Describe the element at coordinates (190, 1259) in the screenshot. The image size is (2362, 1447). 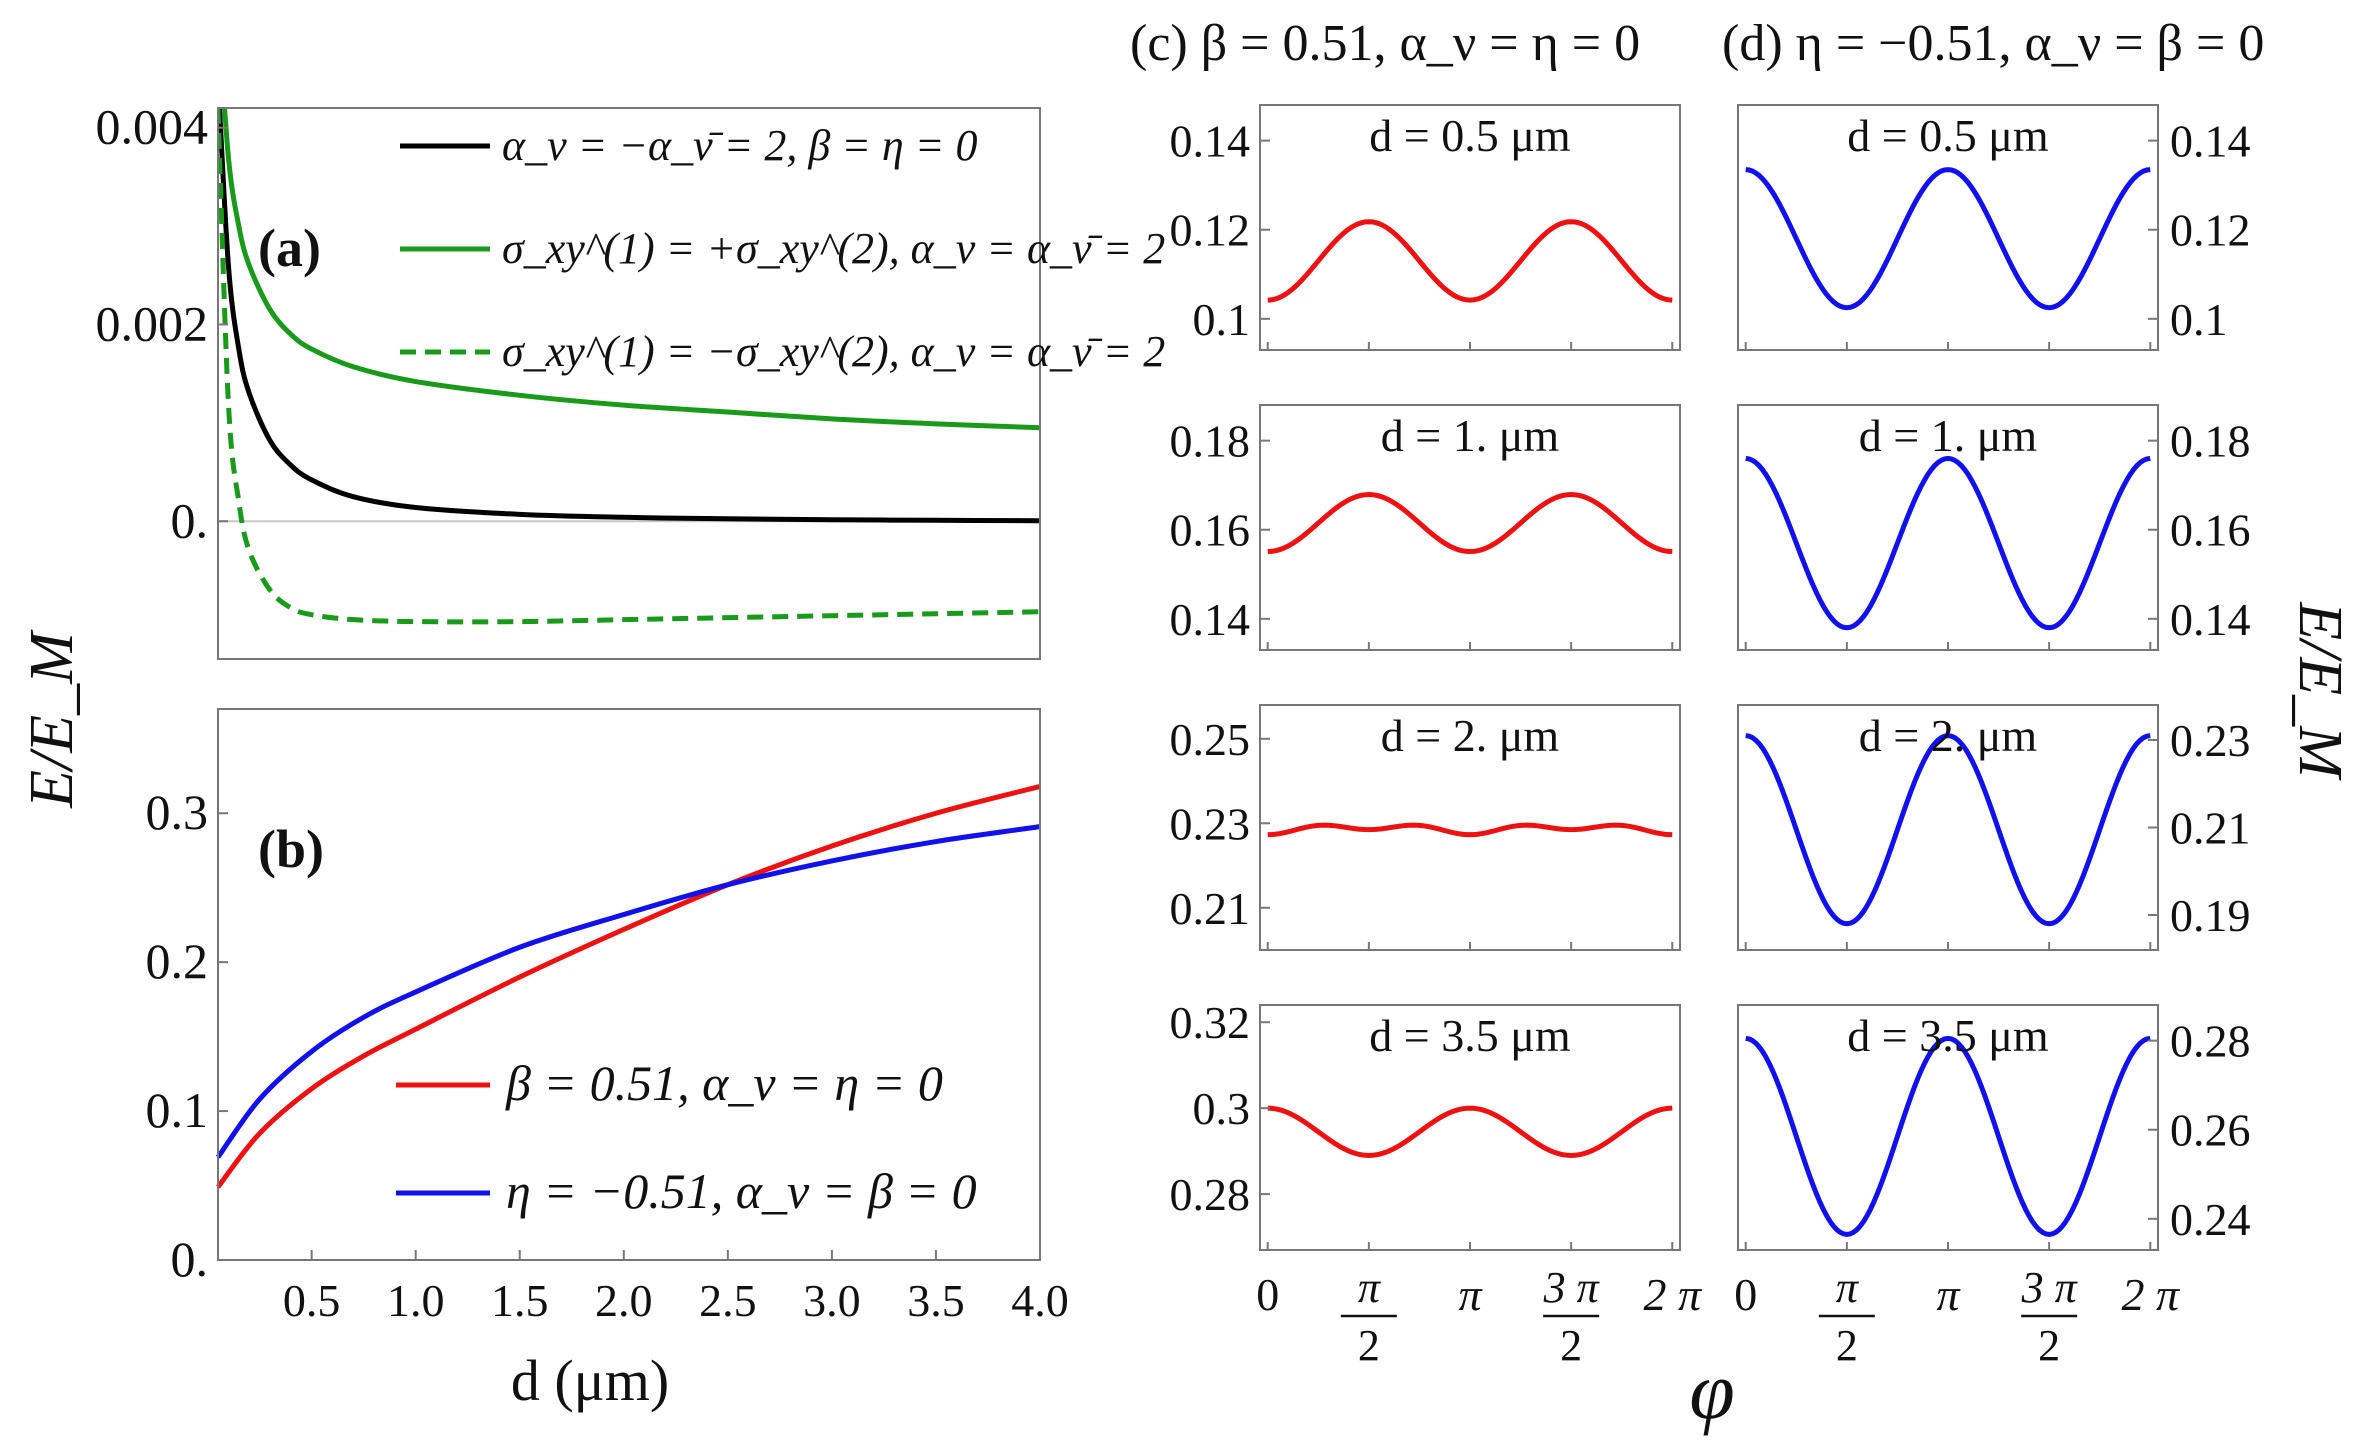
I see `panel-b-y-tick-label: 0.` at that location.